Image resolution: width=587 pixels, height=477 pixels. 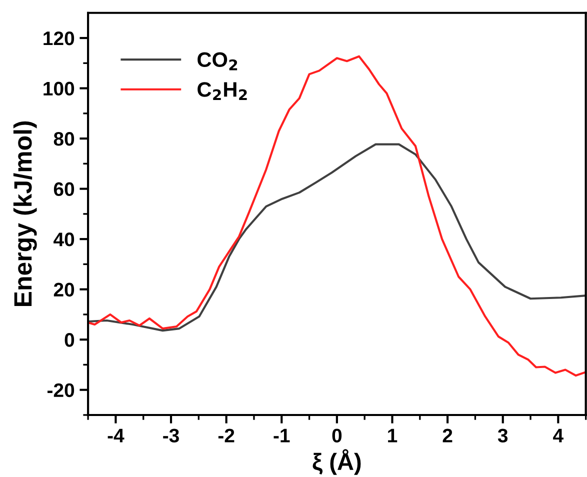 What do you see at coordinates (336, 462) in the screenshot?
I see `x-axis-title: ξ (Å)` at bounding box center [336, 462].